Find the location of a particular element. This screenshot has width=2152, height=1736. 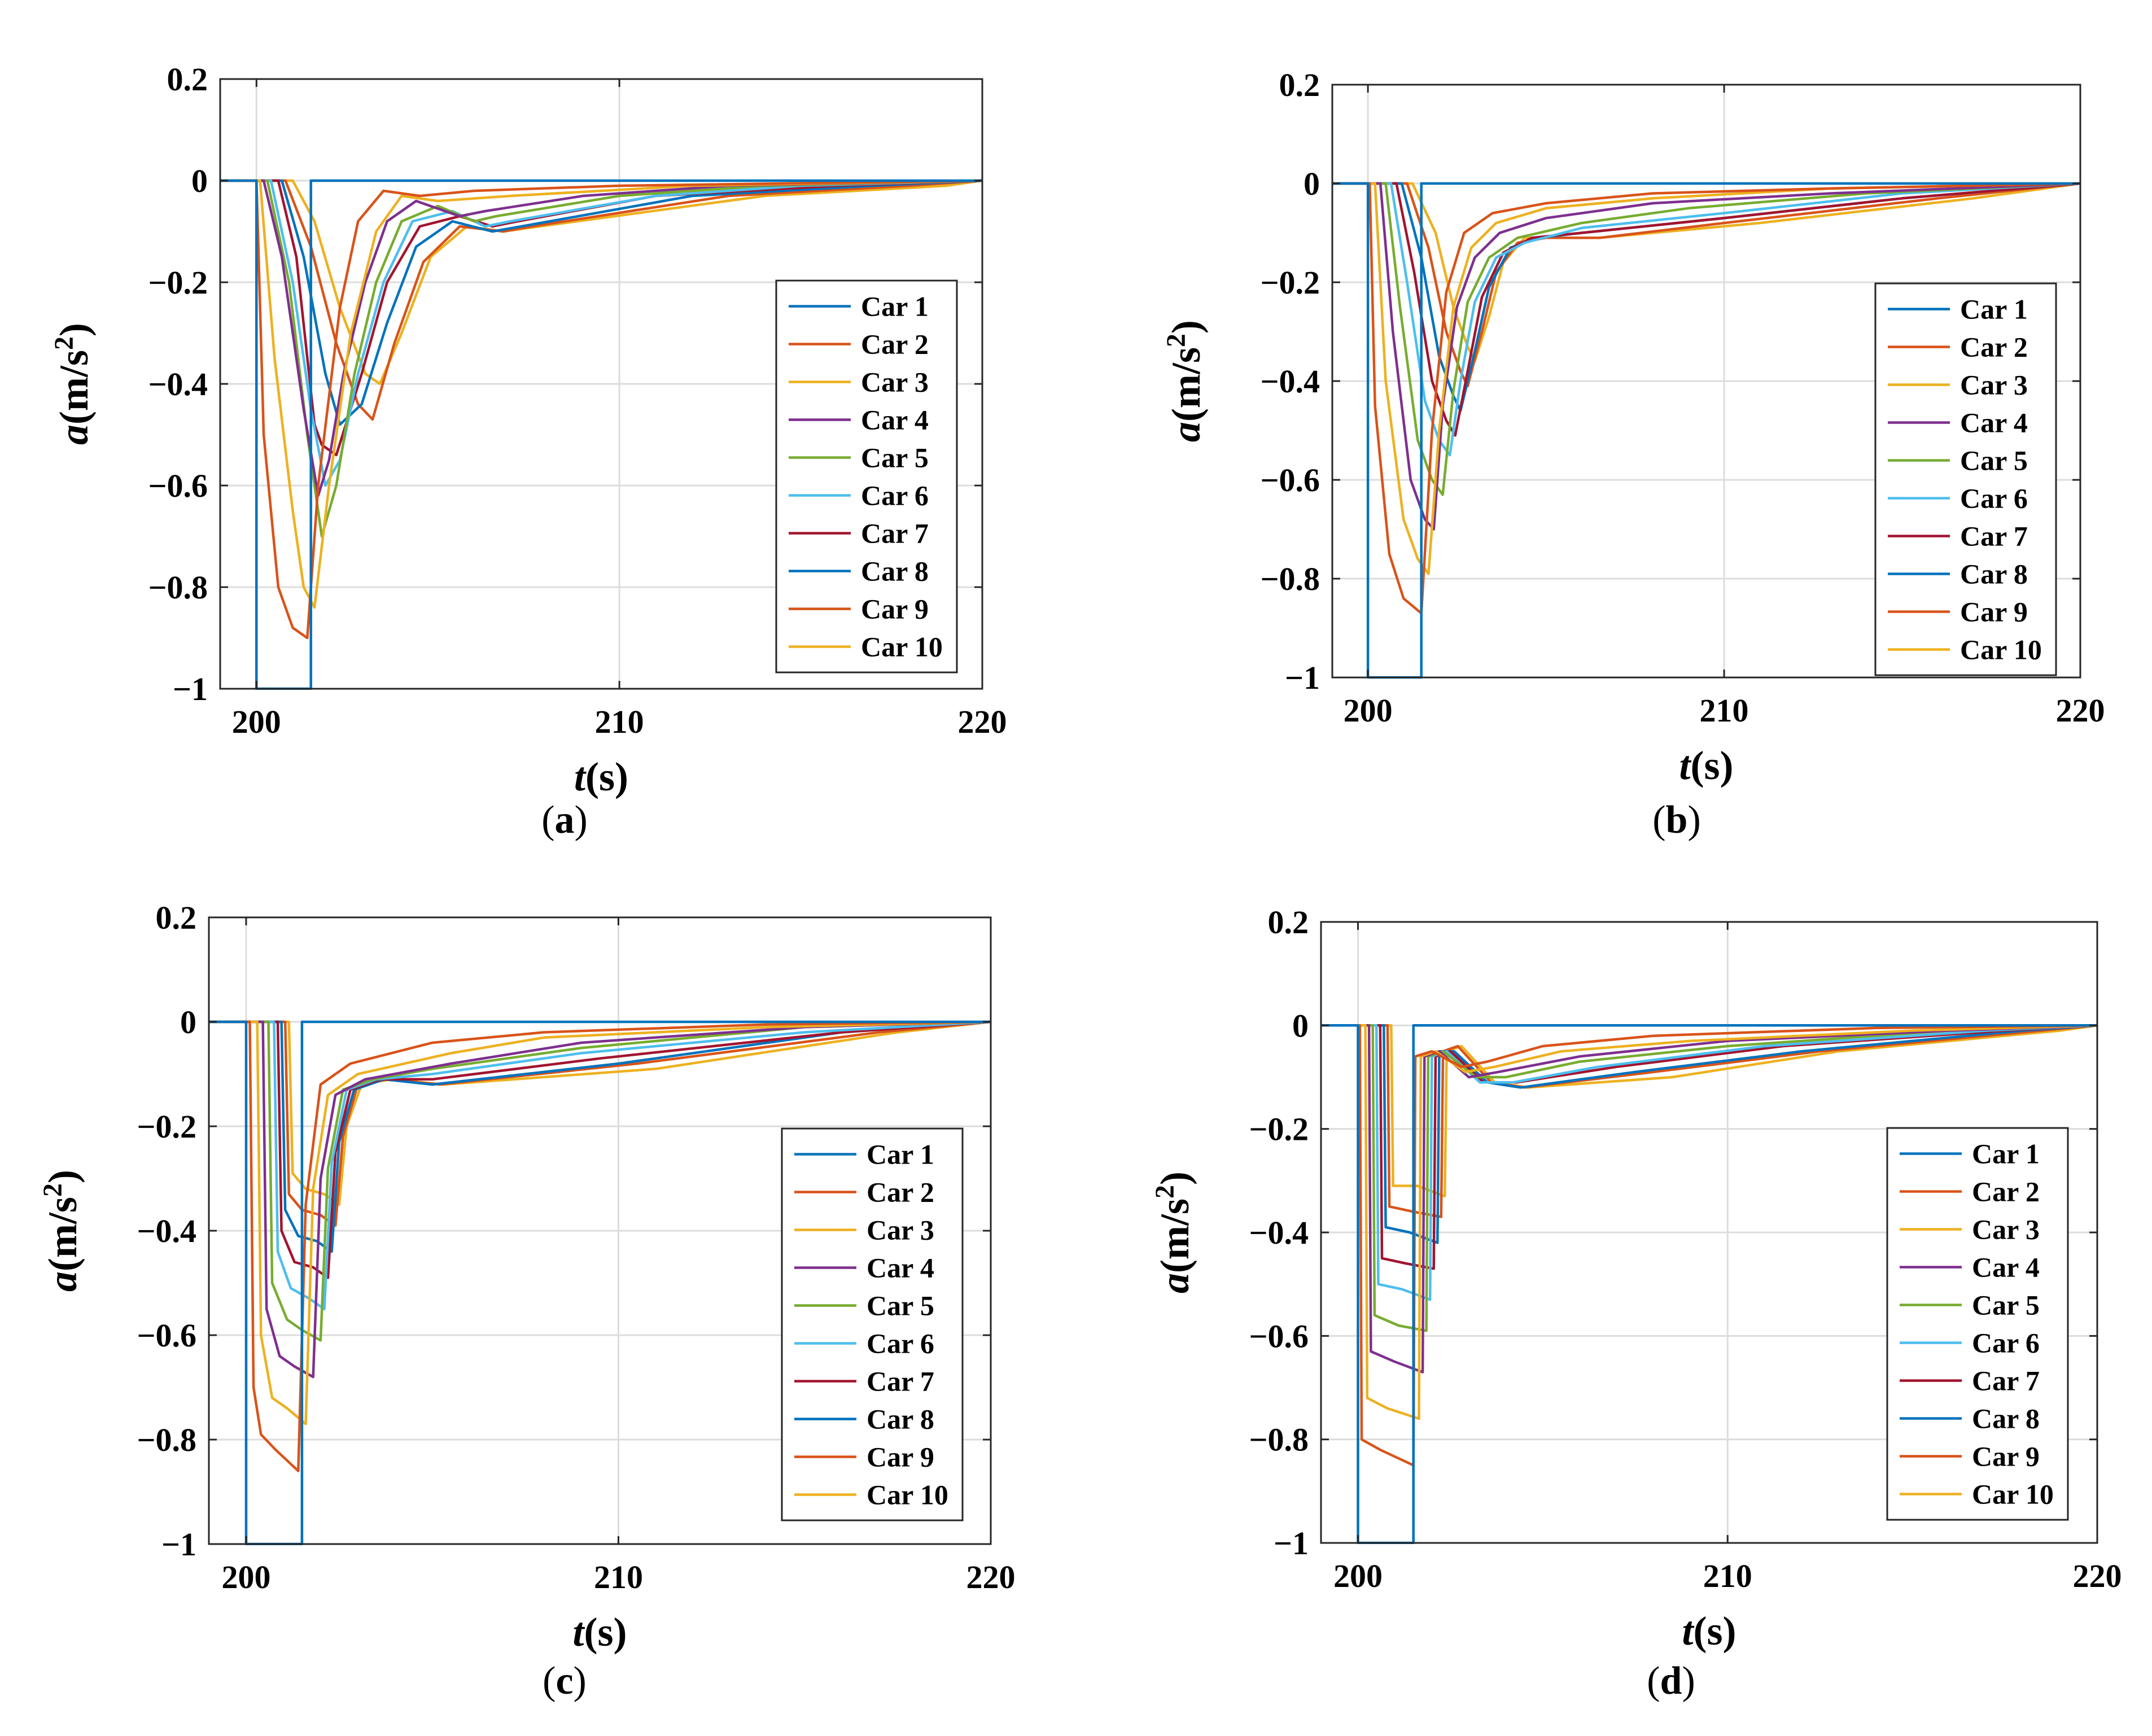

panel-label: (b) is located at coordinates (1676, 820).